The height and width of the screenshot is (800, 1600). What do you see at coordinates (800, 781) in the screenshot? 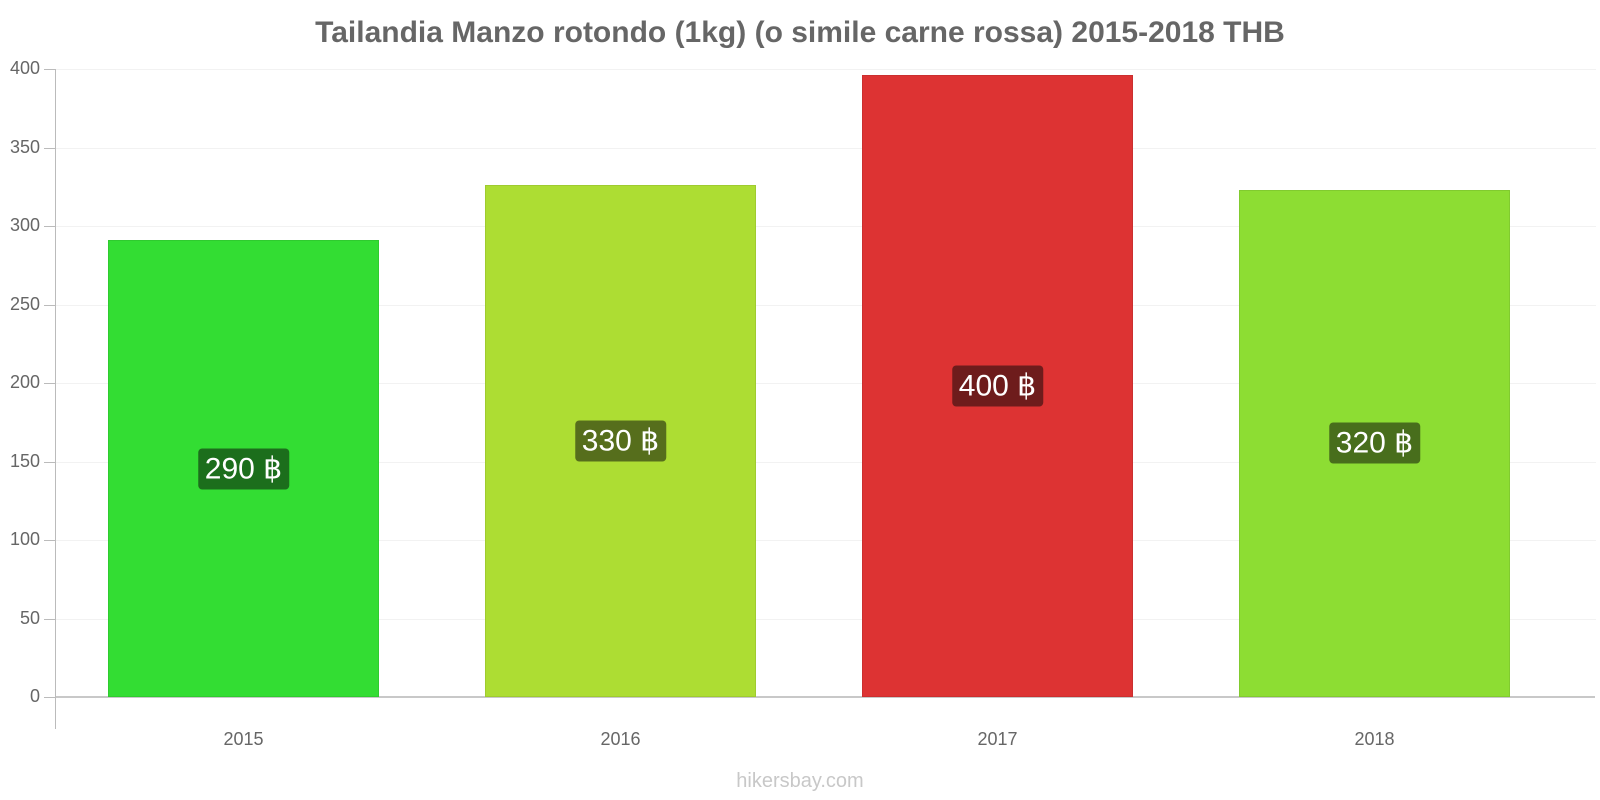
I see `watermark: hikersbay.com` at bounding box center [800, 781].